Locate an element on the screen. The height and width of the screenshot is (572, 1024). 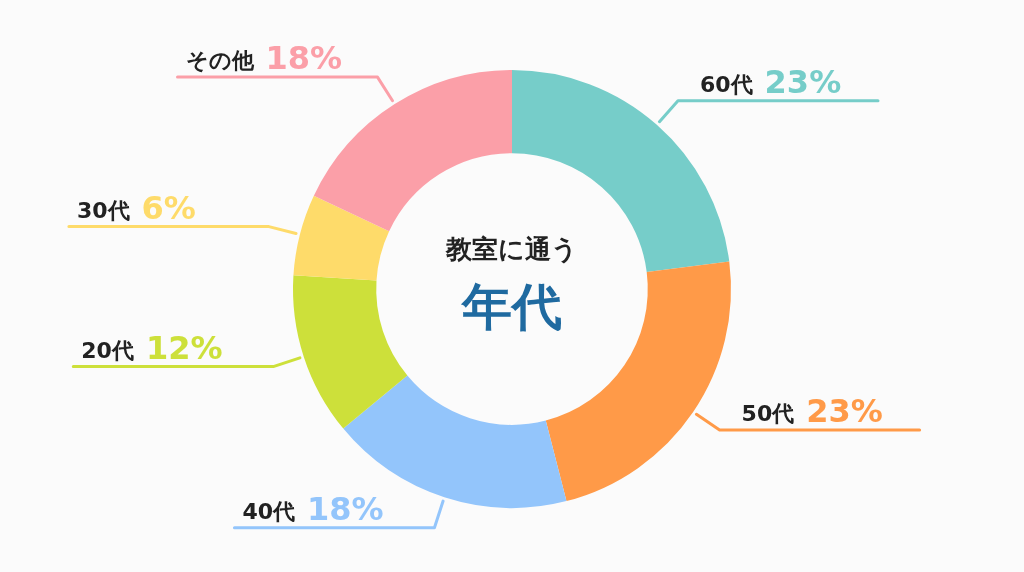
slice-label: 40代 is located at coordinates (269, 511).